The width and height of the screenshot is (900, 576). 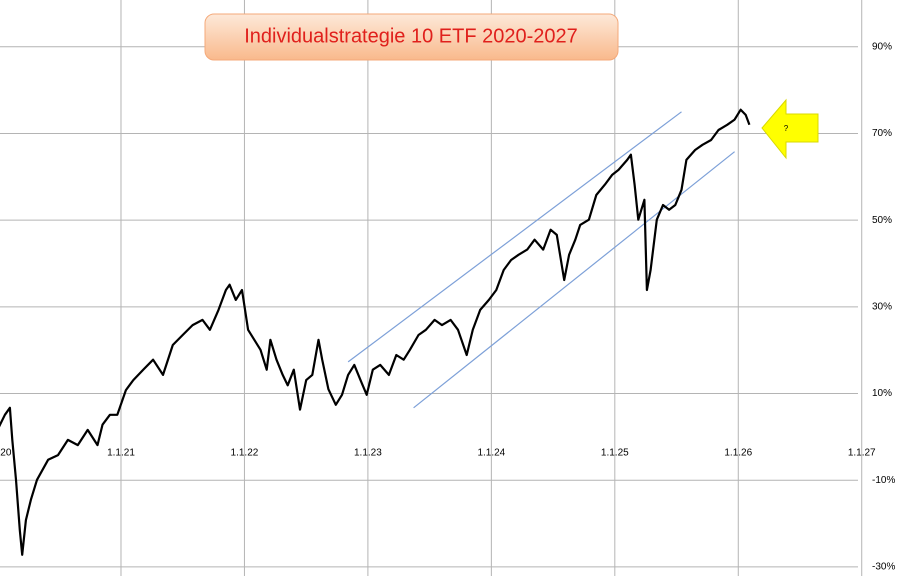 What do you see at coordinates (786, 128) in the screenshot?
I see `annotation: ?` at bounding box center [786, 128].